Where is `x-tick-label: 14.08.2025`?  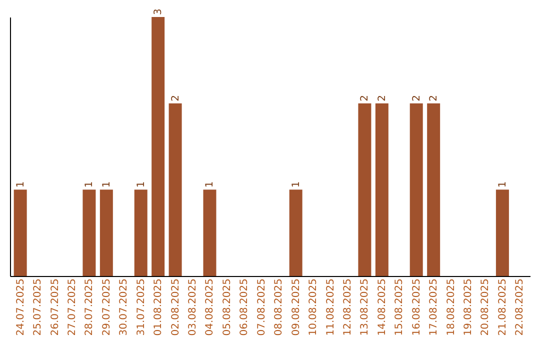 x-tick-label: 14.08.2025 is located at coordinates (382, 307).